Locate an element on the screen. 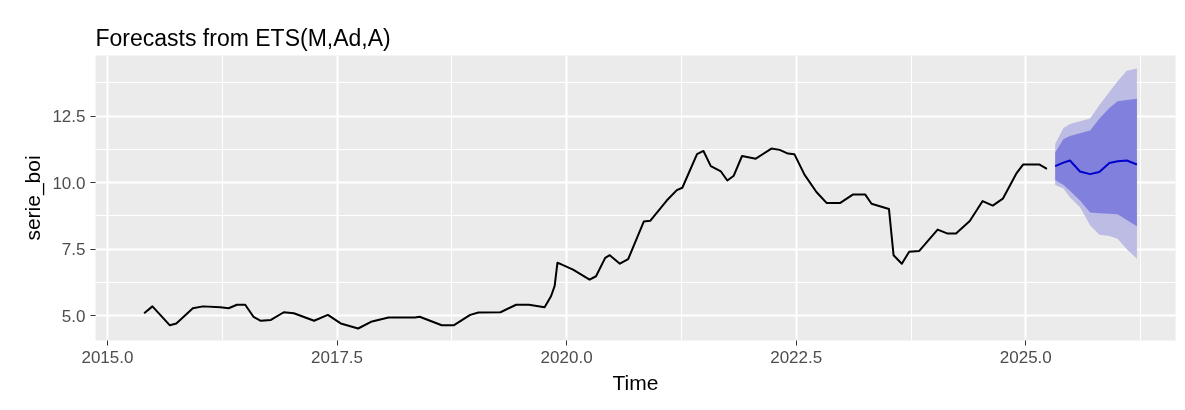  y-tick-label: 12.5 is located at coordinates (69, 117).